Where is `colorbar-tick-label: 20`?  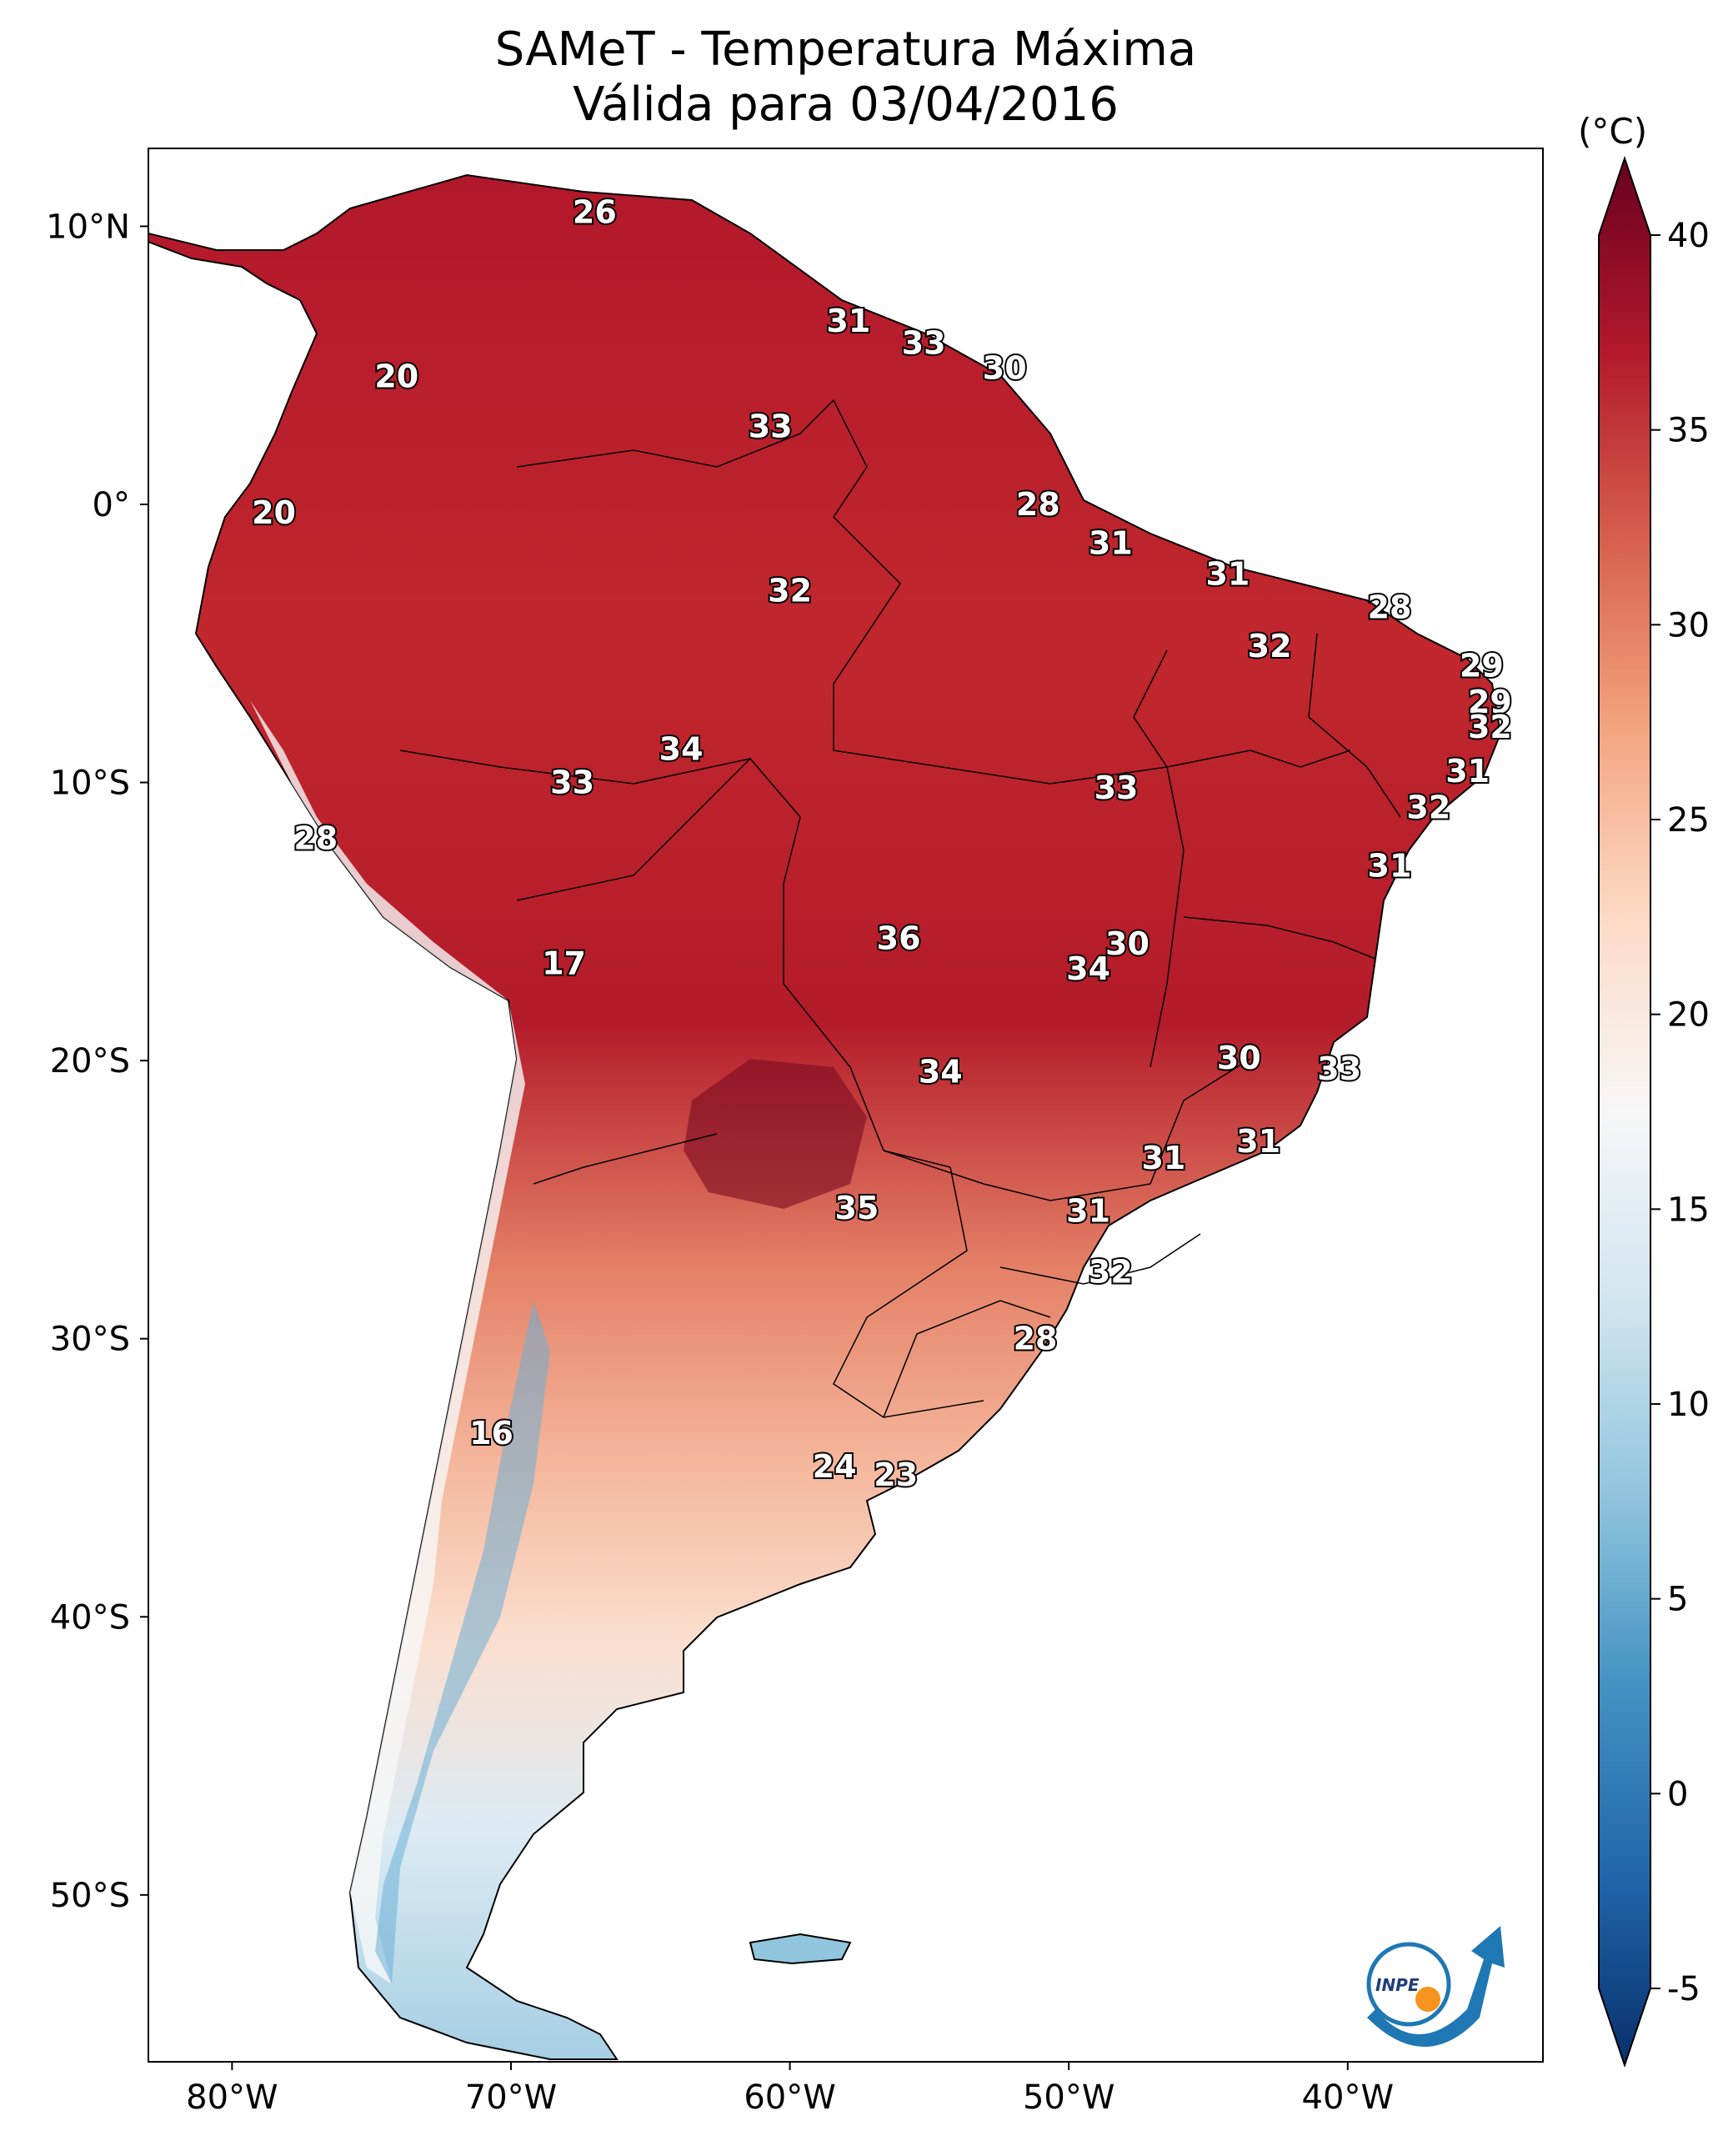 colorbar-tick-label: 20 is located at coordinates (1688, 1015).